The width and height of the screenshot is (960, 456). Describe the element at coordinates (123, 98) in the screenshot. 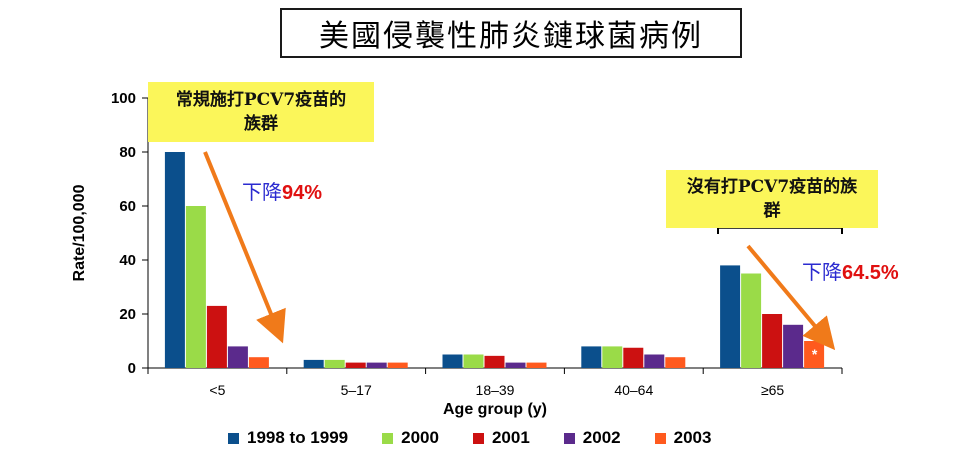

I see `y-tick-label: 100` at that location.